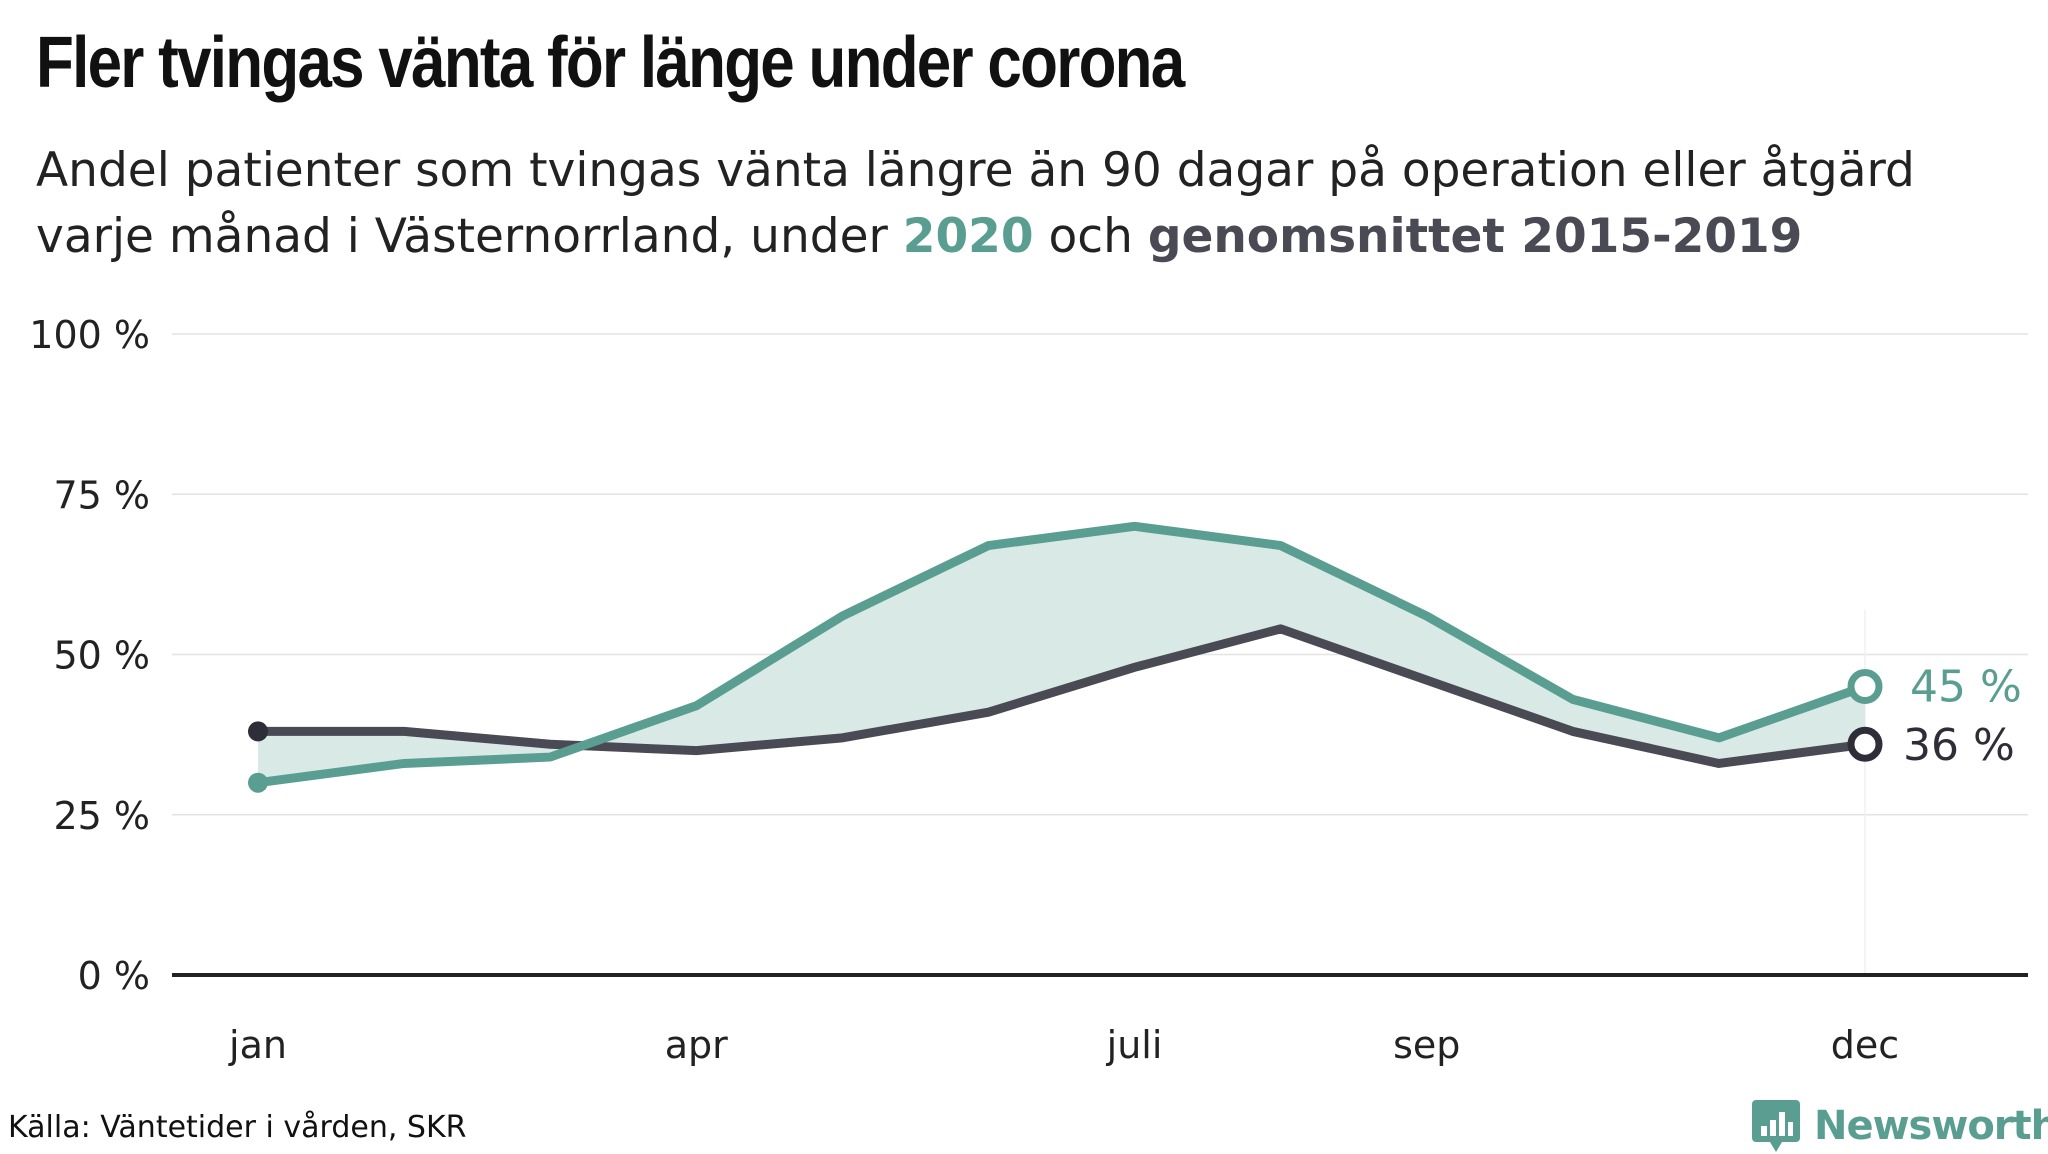  I want to click on brand-name: Newsworthy, so click(1931, 1126).